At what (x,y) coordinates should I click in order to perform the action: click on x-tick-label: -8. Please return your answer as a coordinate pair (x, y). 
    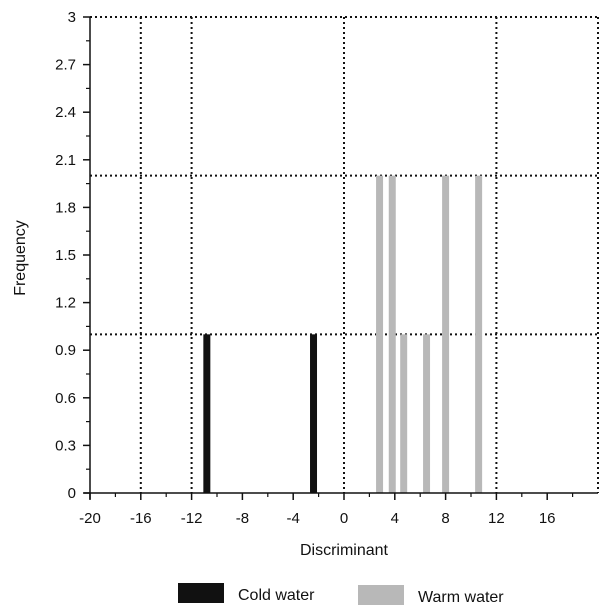
    Looking at the image, I should click on (242, 518).